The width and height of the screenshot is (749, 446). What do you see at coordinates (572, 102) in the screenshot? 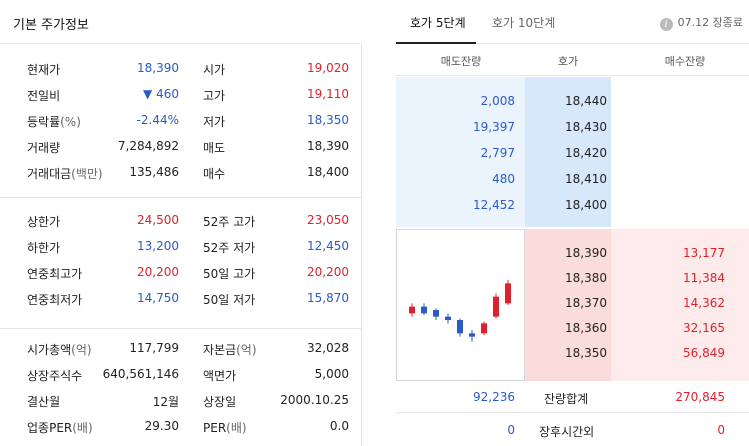
I see `ask-row: 2,008 18,440` at bounding box center [572, 102].